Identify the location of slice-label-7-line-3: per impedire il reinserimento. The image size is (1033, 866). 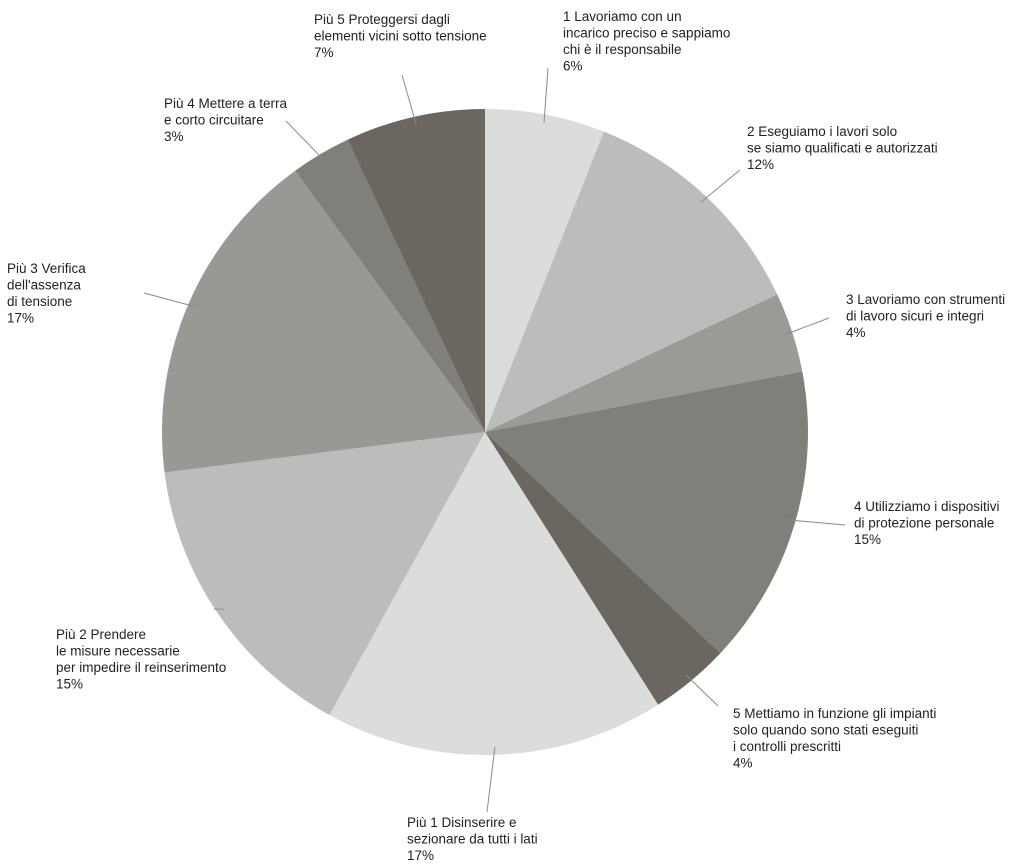
(141, 667).